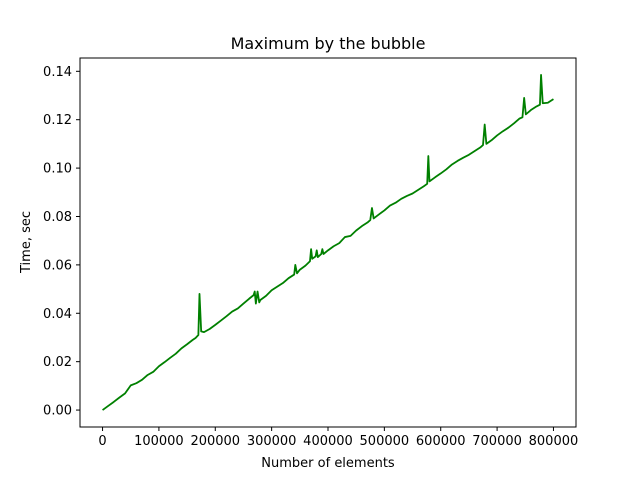  What do you see at coordinates (57, 362) in the screenshot?
I see `y-tick-label: 0.02` at bounding box center [57, 362].